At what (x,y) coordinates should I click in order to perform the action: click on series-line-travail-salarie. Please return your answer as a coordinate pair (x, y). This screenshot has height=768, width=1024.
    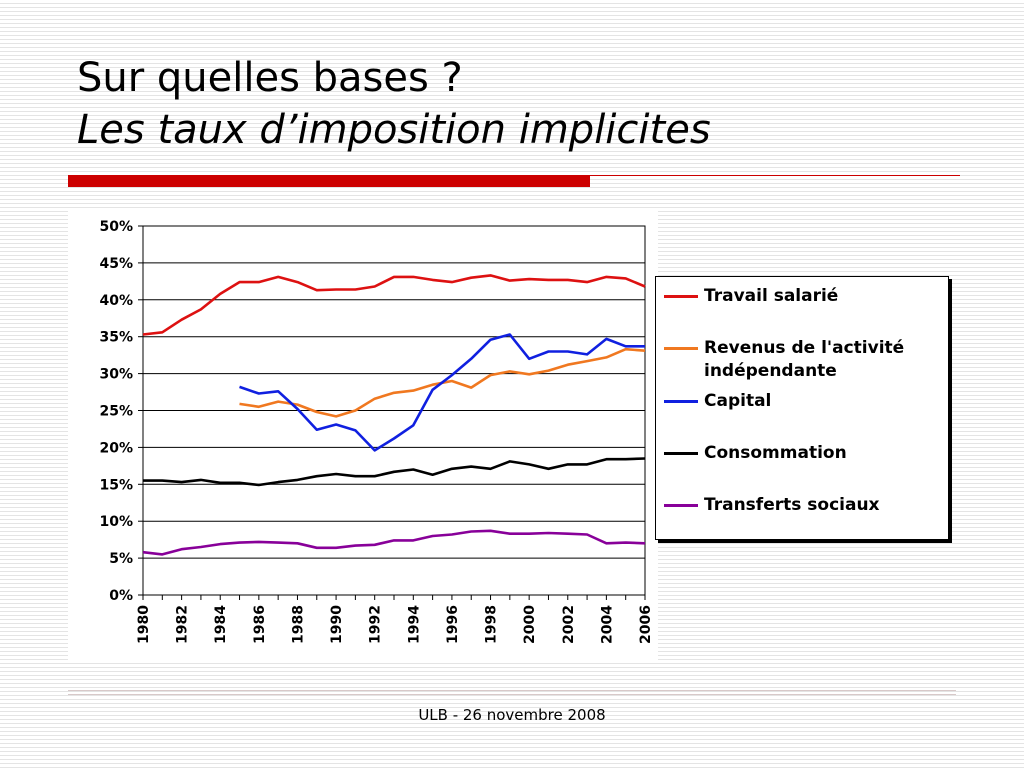
    Looking at the image, I should click on (394, 305).